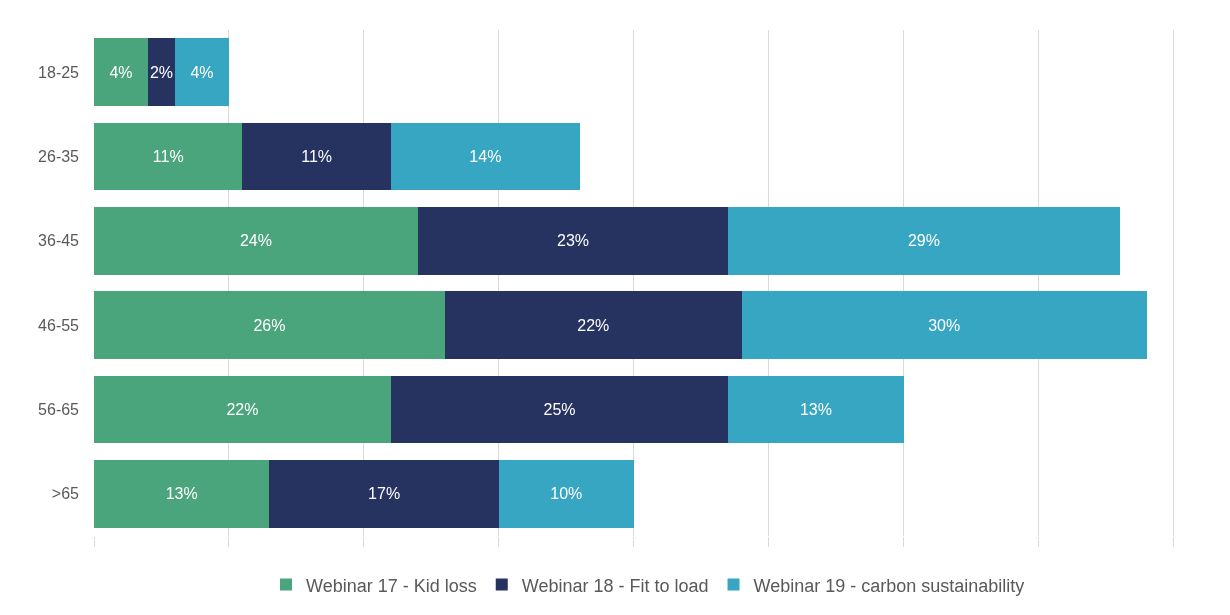  I want to click on data-label: 30%, so click(944, 325).